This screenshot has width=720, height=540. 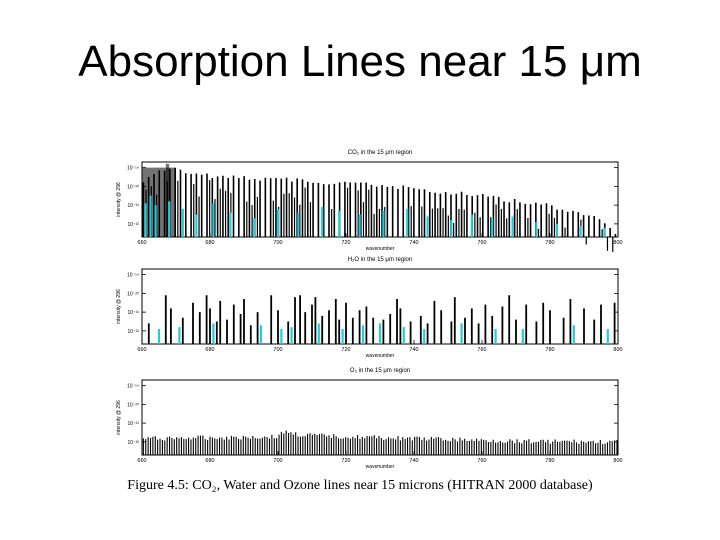 What do you see at coordinates (380, 260) in the screenshot?
I see `panel-title: H₂O in the 15 μm region` at bounding box center [380, 260].